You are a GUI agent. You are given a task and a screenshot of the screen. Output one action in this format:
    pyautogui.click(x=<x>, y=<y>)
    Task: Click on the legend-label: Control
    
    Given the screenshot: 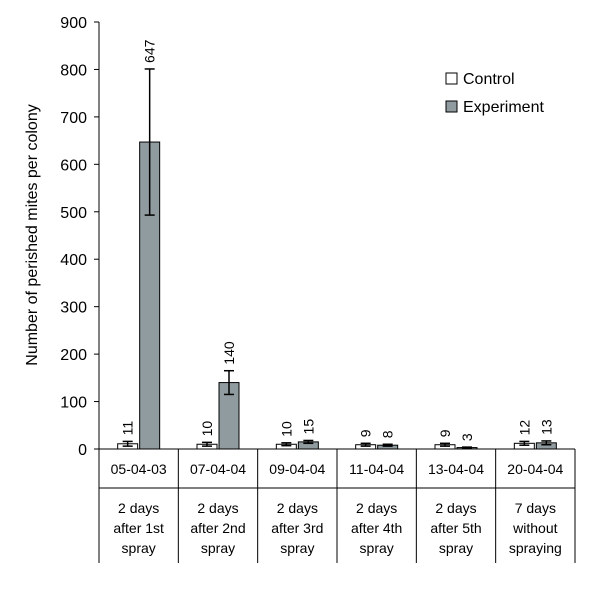 What is the action you would take?
    pyautogui.click(x=489, y=79)
    